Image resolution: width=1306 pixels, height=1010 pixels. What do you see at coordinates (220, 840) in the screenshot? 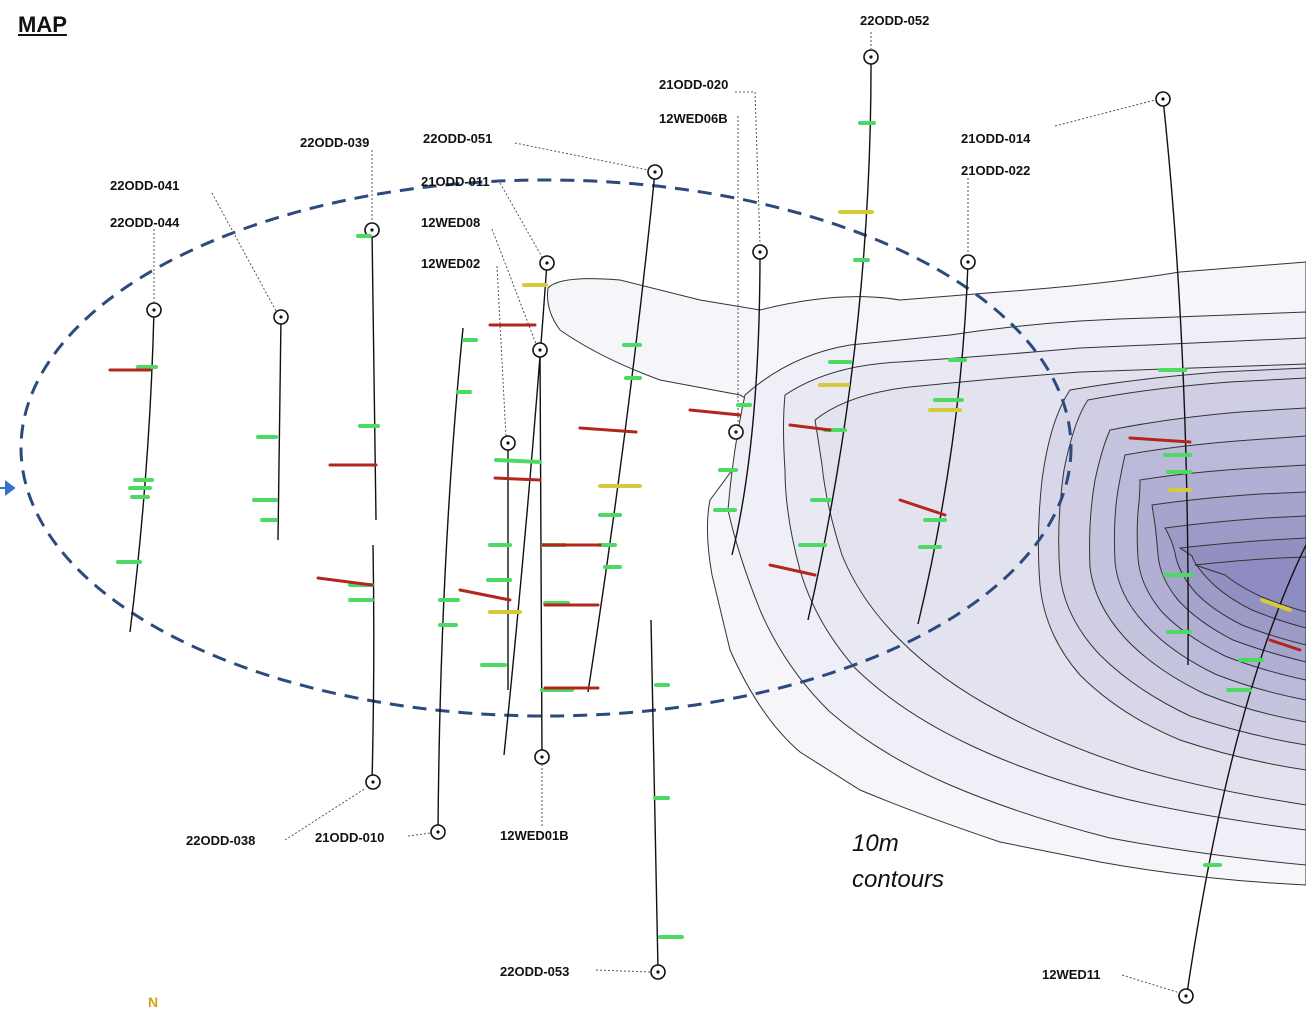
I see `hole-label: 22ODD-038` at bounding box center [220, 840].